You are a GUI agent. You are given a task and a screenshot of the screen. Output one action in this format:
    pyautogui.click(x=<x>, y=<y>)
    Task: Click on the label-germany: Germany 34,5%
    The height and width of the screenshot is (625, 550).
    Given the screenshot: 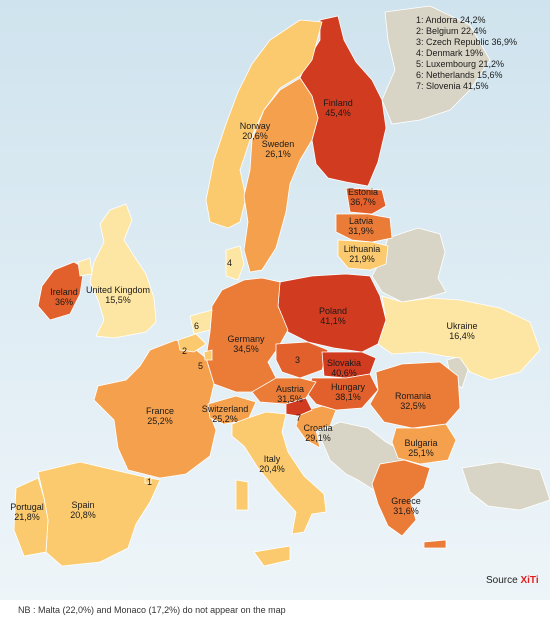 What is the action you would take?
    pyautogui.click(x=246, y=344)
    